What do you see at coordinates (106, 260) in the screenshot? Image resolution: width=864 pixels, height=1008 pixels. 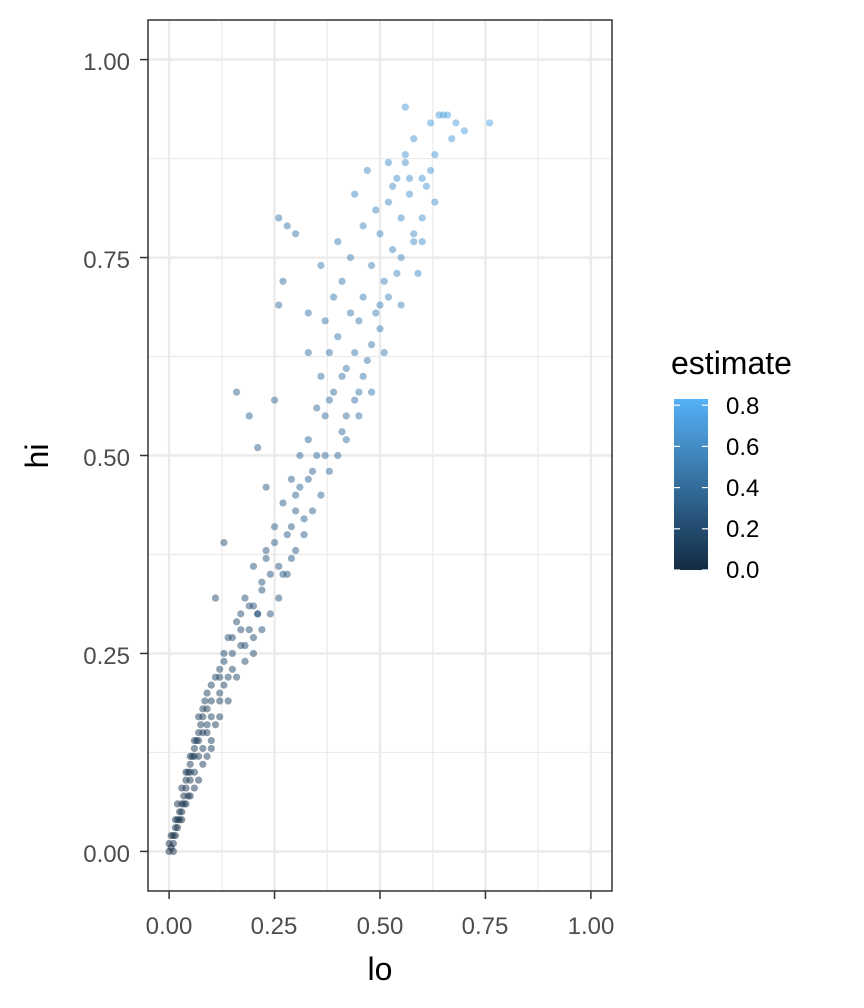 I see `y-tick-label: 0.75` at bounding box center [106, 260].